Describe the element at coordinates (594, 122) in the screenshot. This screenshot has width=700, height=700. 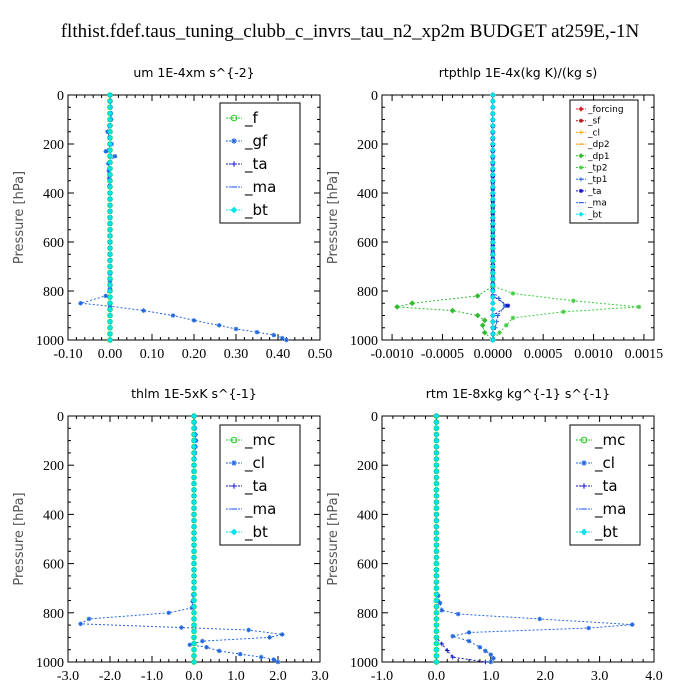
I see `legend-label: _sf` at that location.